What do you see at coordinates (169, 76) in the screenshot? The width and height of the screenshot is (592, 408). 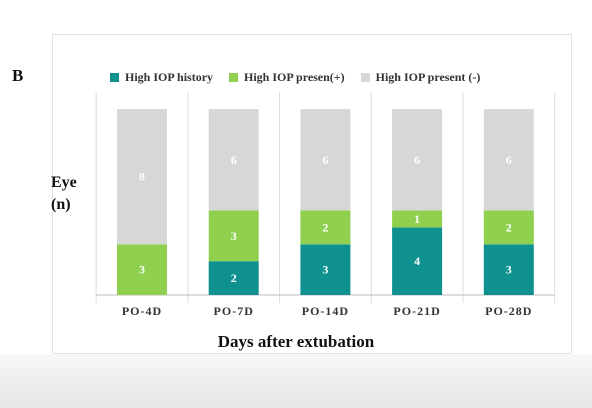 I see `legend-label-history: High IOP history` at bounding box center [169, 76].